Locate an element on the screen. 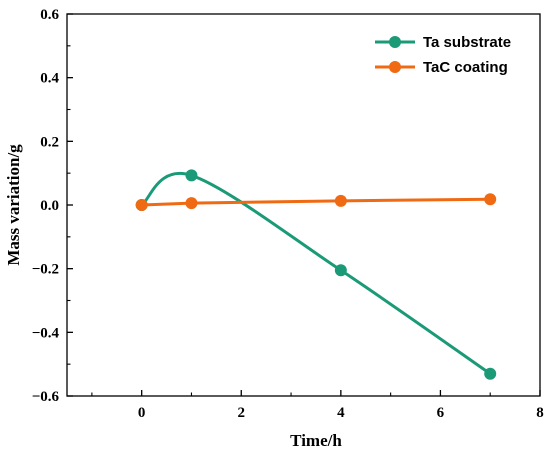  y-tick-label: −0.6 is located at coordinates (46, 397).